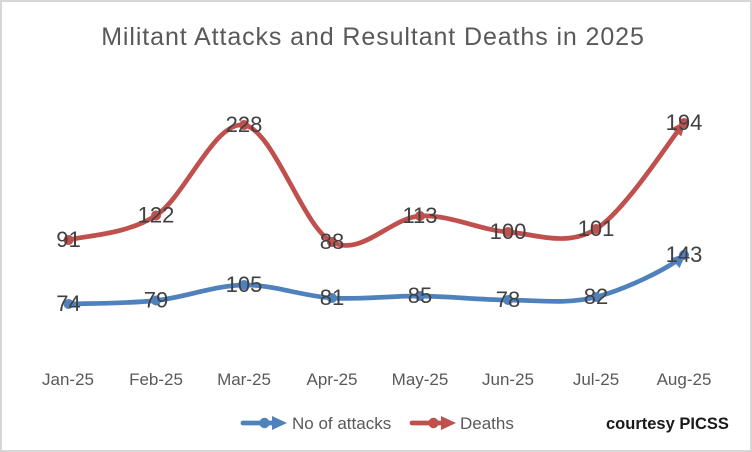  Describe the element at coordinates (596, 228) in the screenshot. I see `svg-text: 101` at that location.